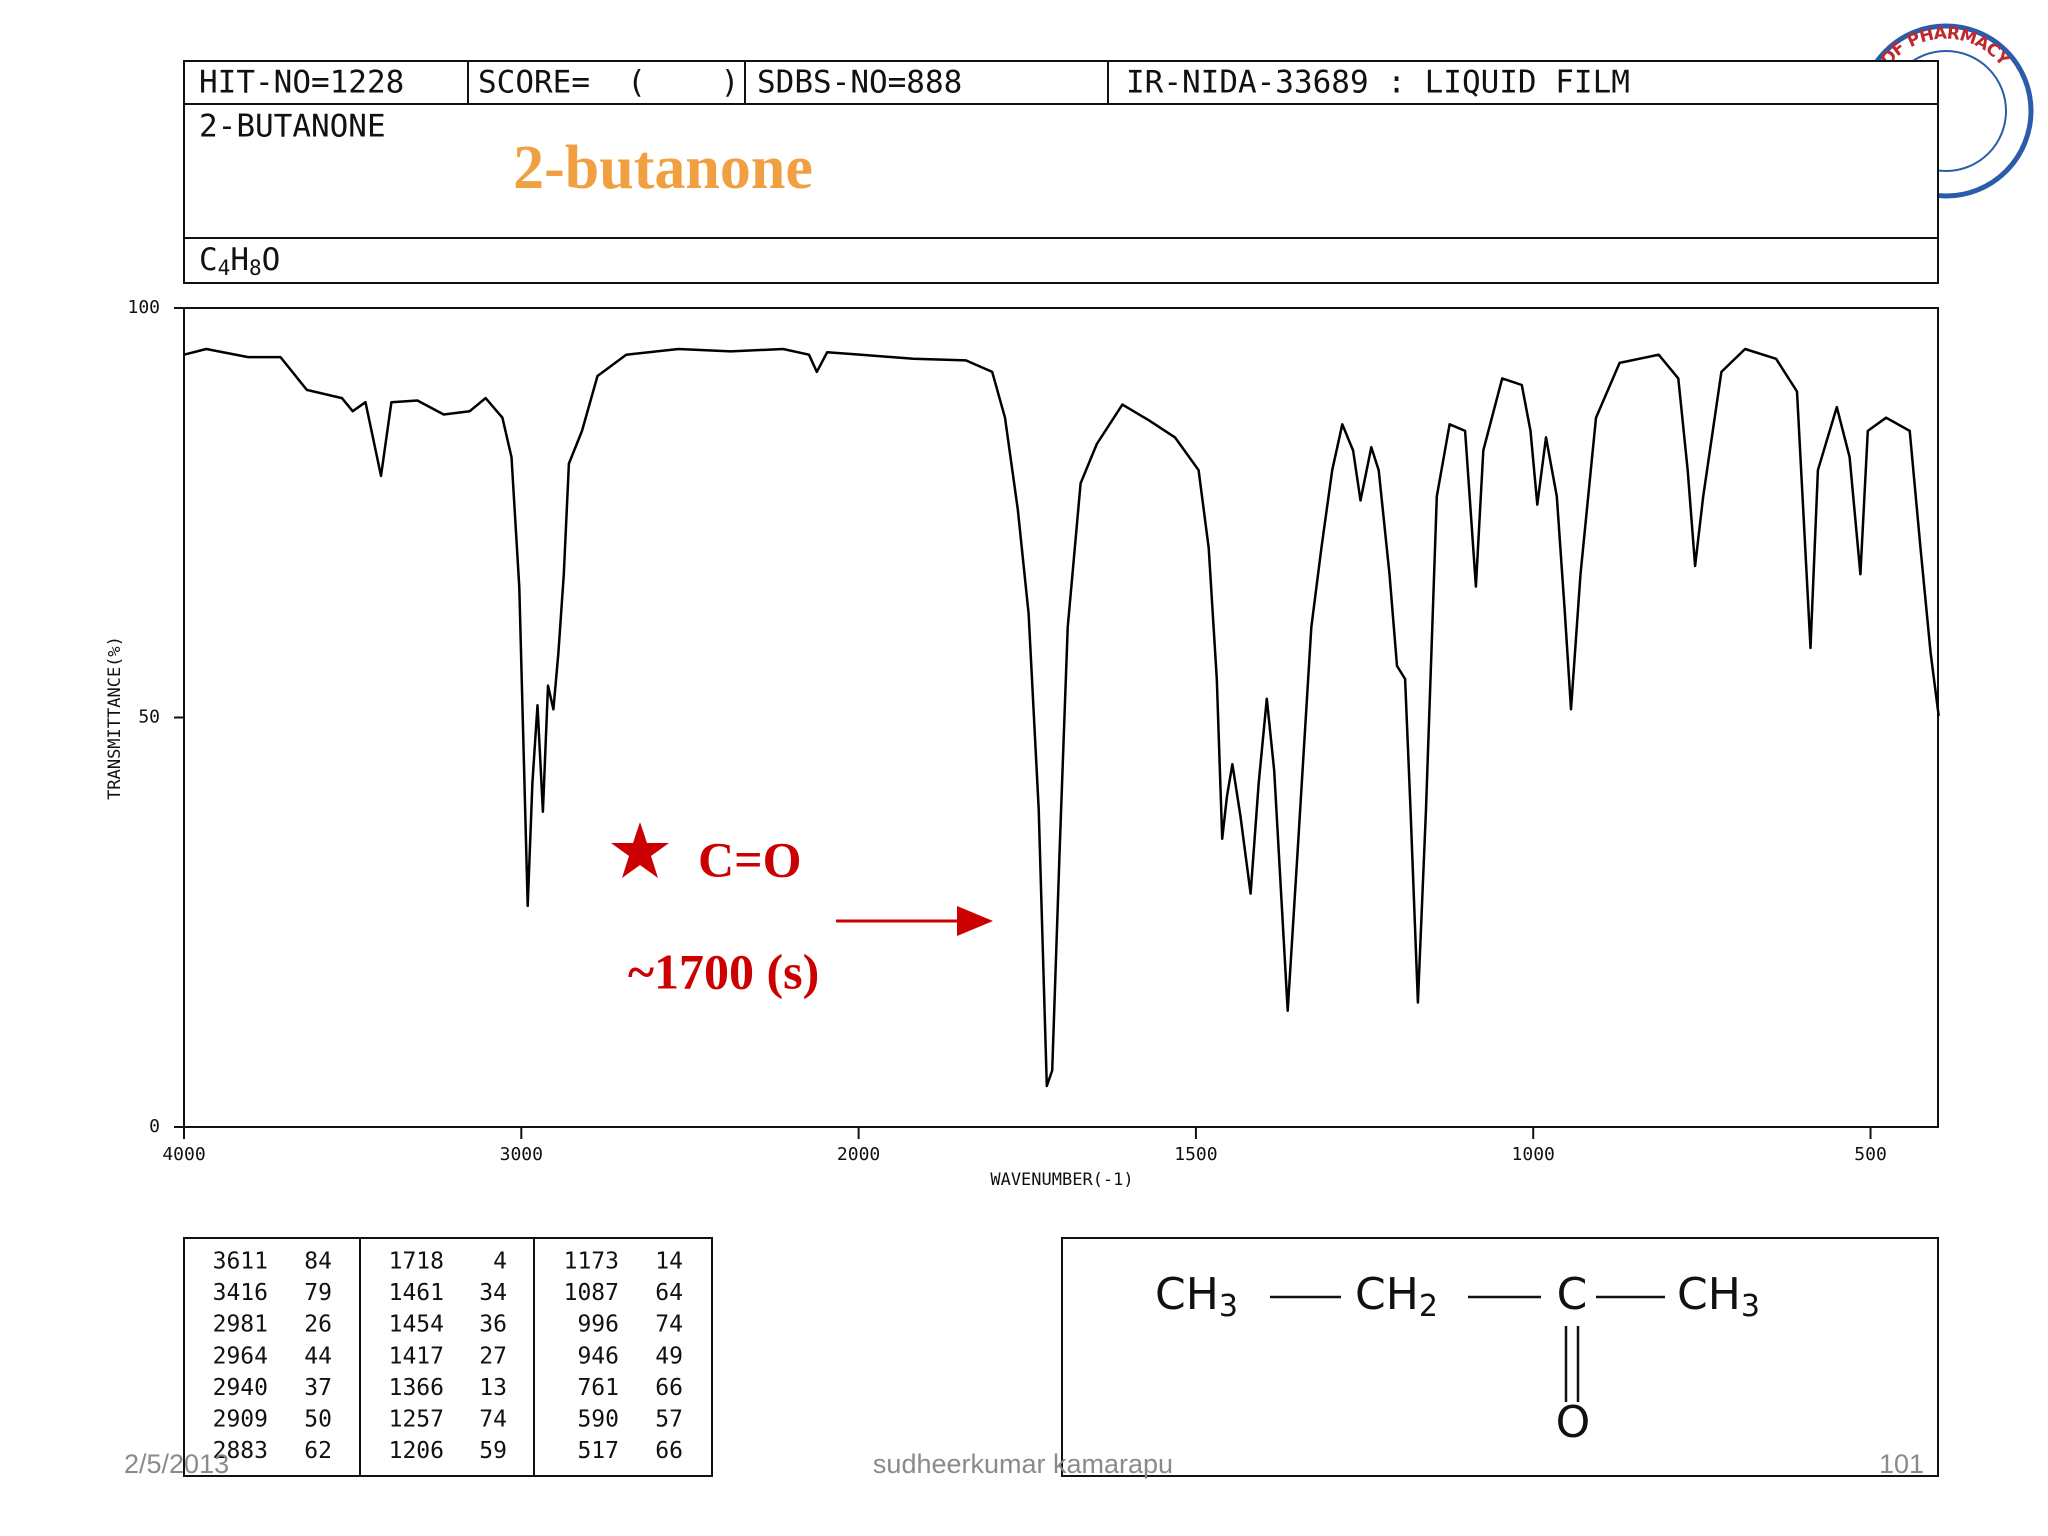 Image resolution: width=2048 pixels, height=1536 pixels. What do you see at coordinates (608, 83) in the screenshot?
I see `score: SCORE= ( )` at bounding box center [608, 83].